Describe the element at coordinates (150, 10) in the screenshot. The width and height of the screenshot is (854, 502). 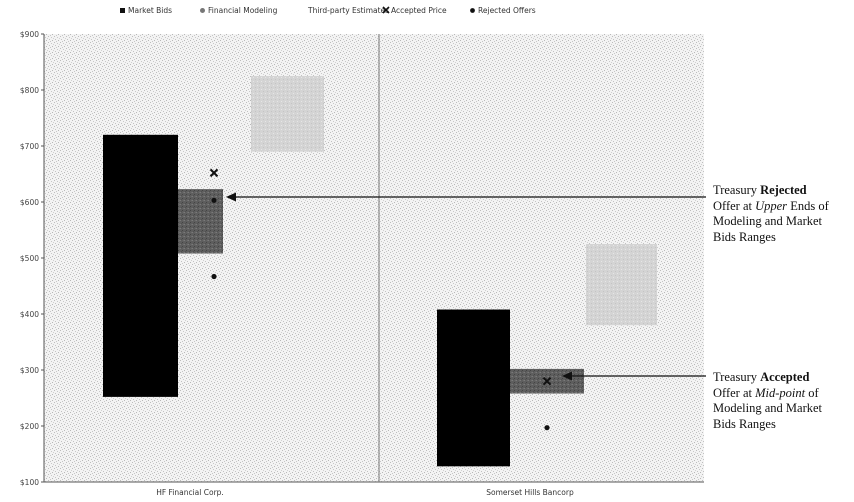
I see `legend-label: Market Bids` at that location.